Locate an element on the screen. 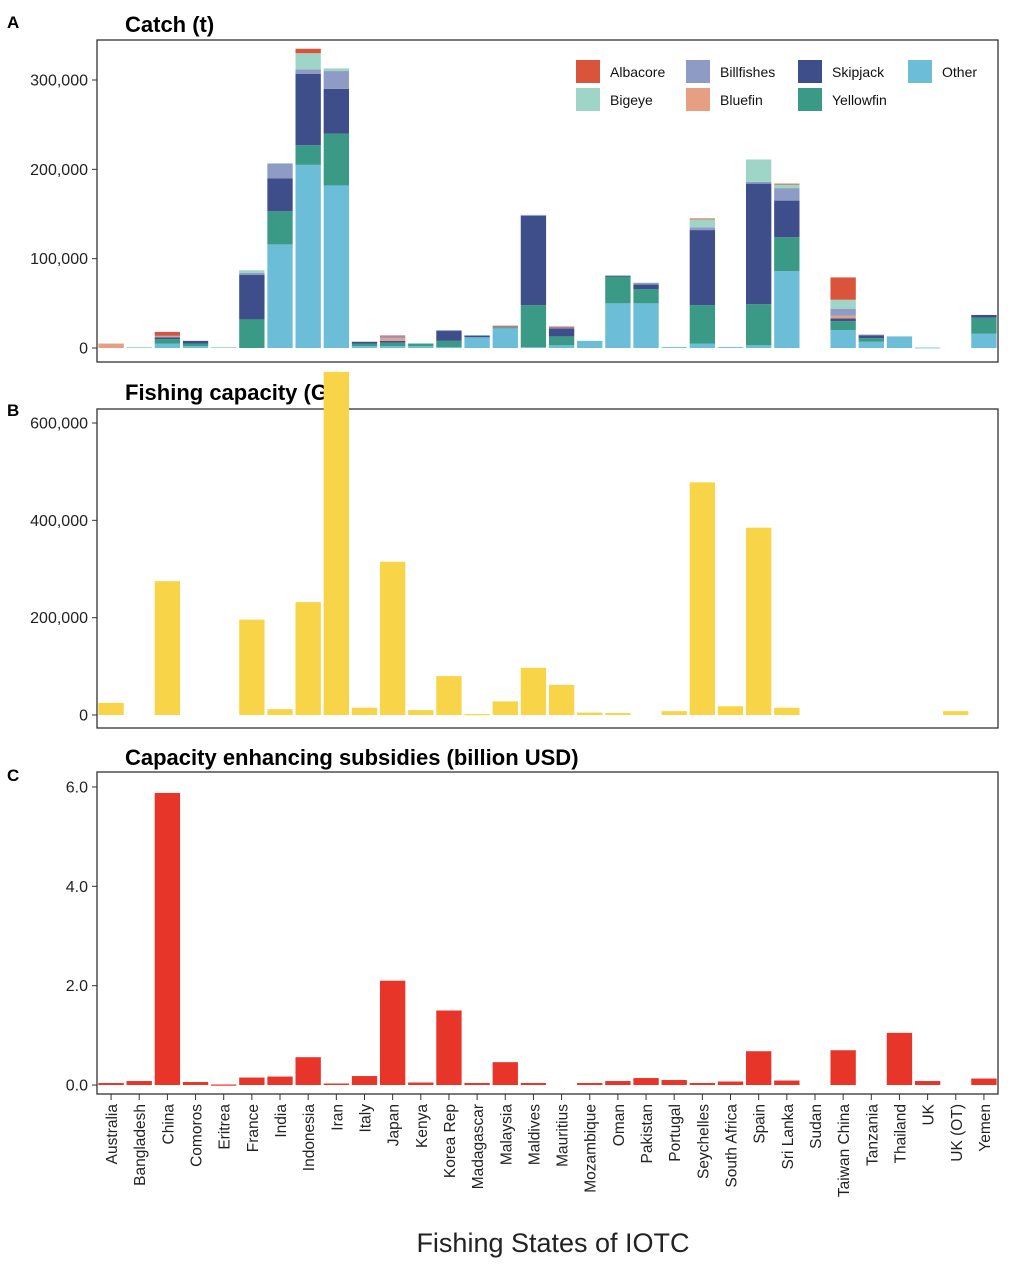 The height and width of the screenshot is (1274, 1013). x-tick-label: Thailand is located at coordinates (900, 1133).